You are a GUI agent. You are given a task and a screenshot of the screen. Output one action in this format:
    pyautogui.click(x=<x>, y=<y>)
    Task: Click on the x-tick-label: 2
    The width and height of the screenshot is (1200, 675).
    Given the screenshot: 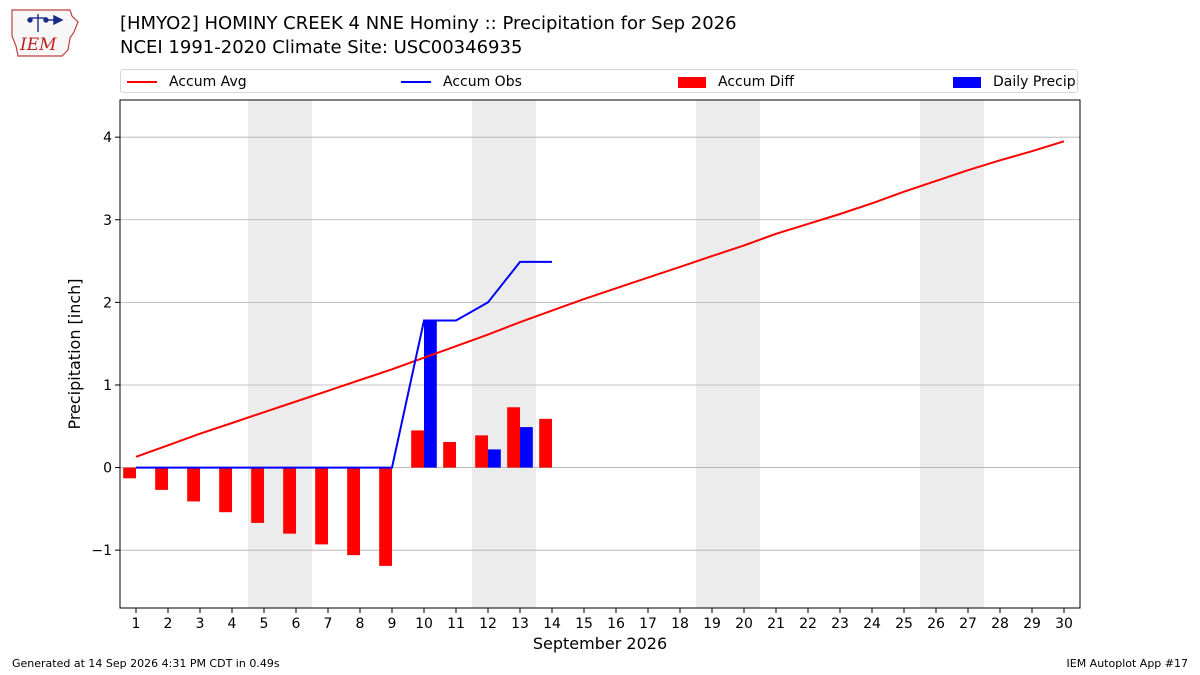 What is the action you would take?
    pyautogui.click(x=168, y=624)
    